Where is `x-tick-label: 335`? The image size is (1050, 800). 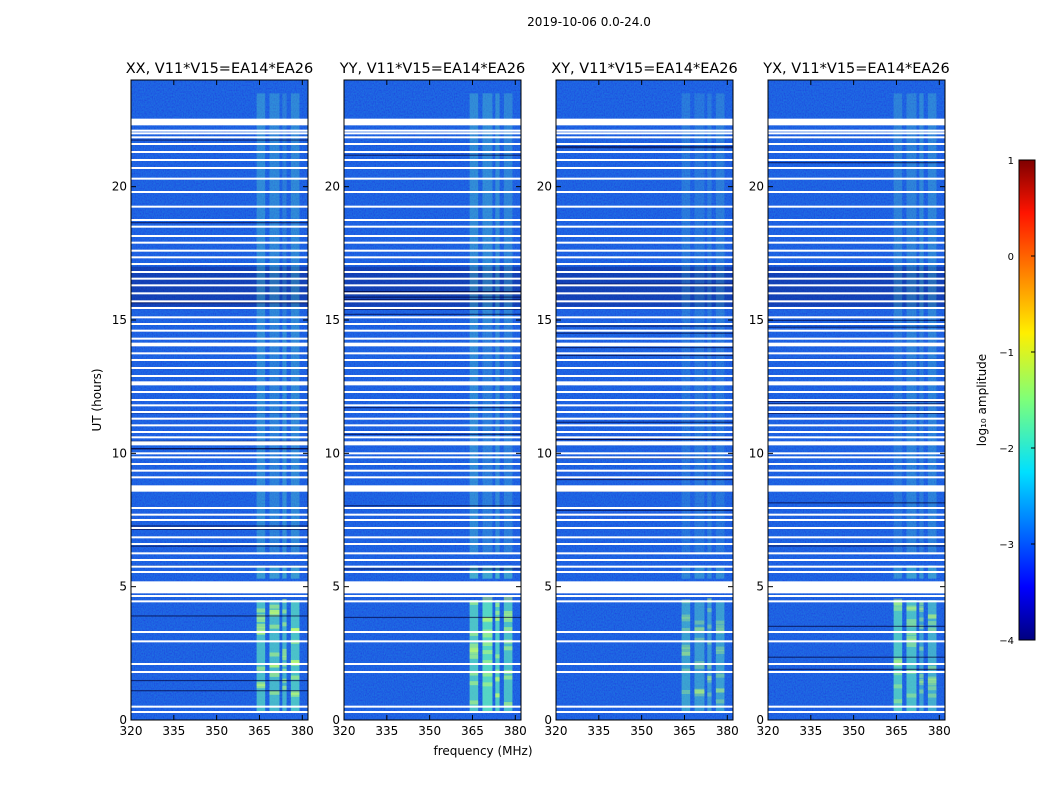 x-tick-label: 335 is located at coordinates (173, 731).